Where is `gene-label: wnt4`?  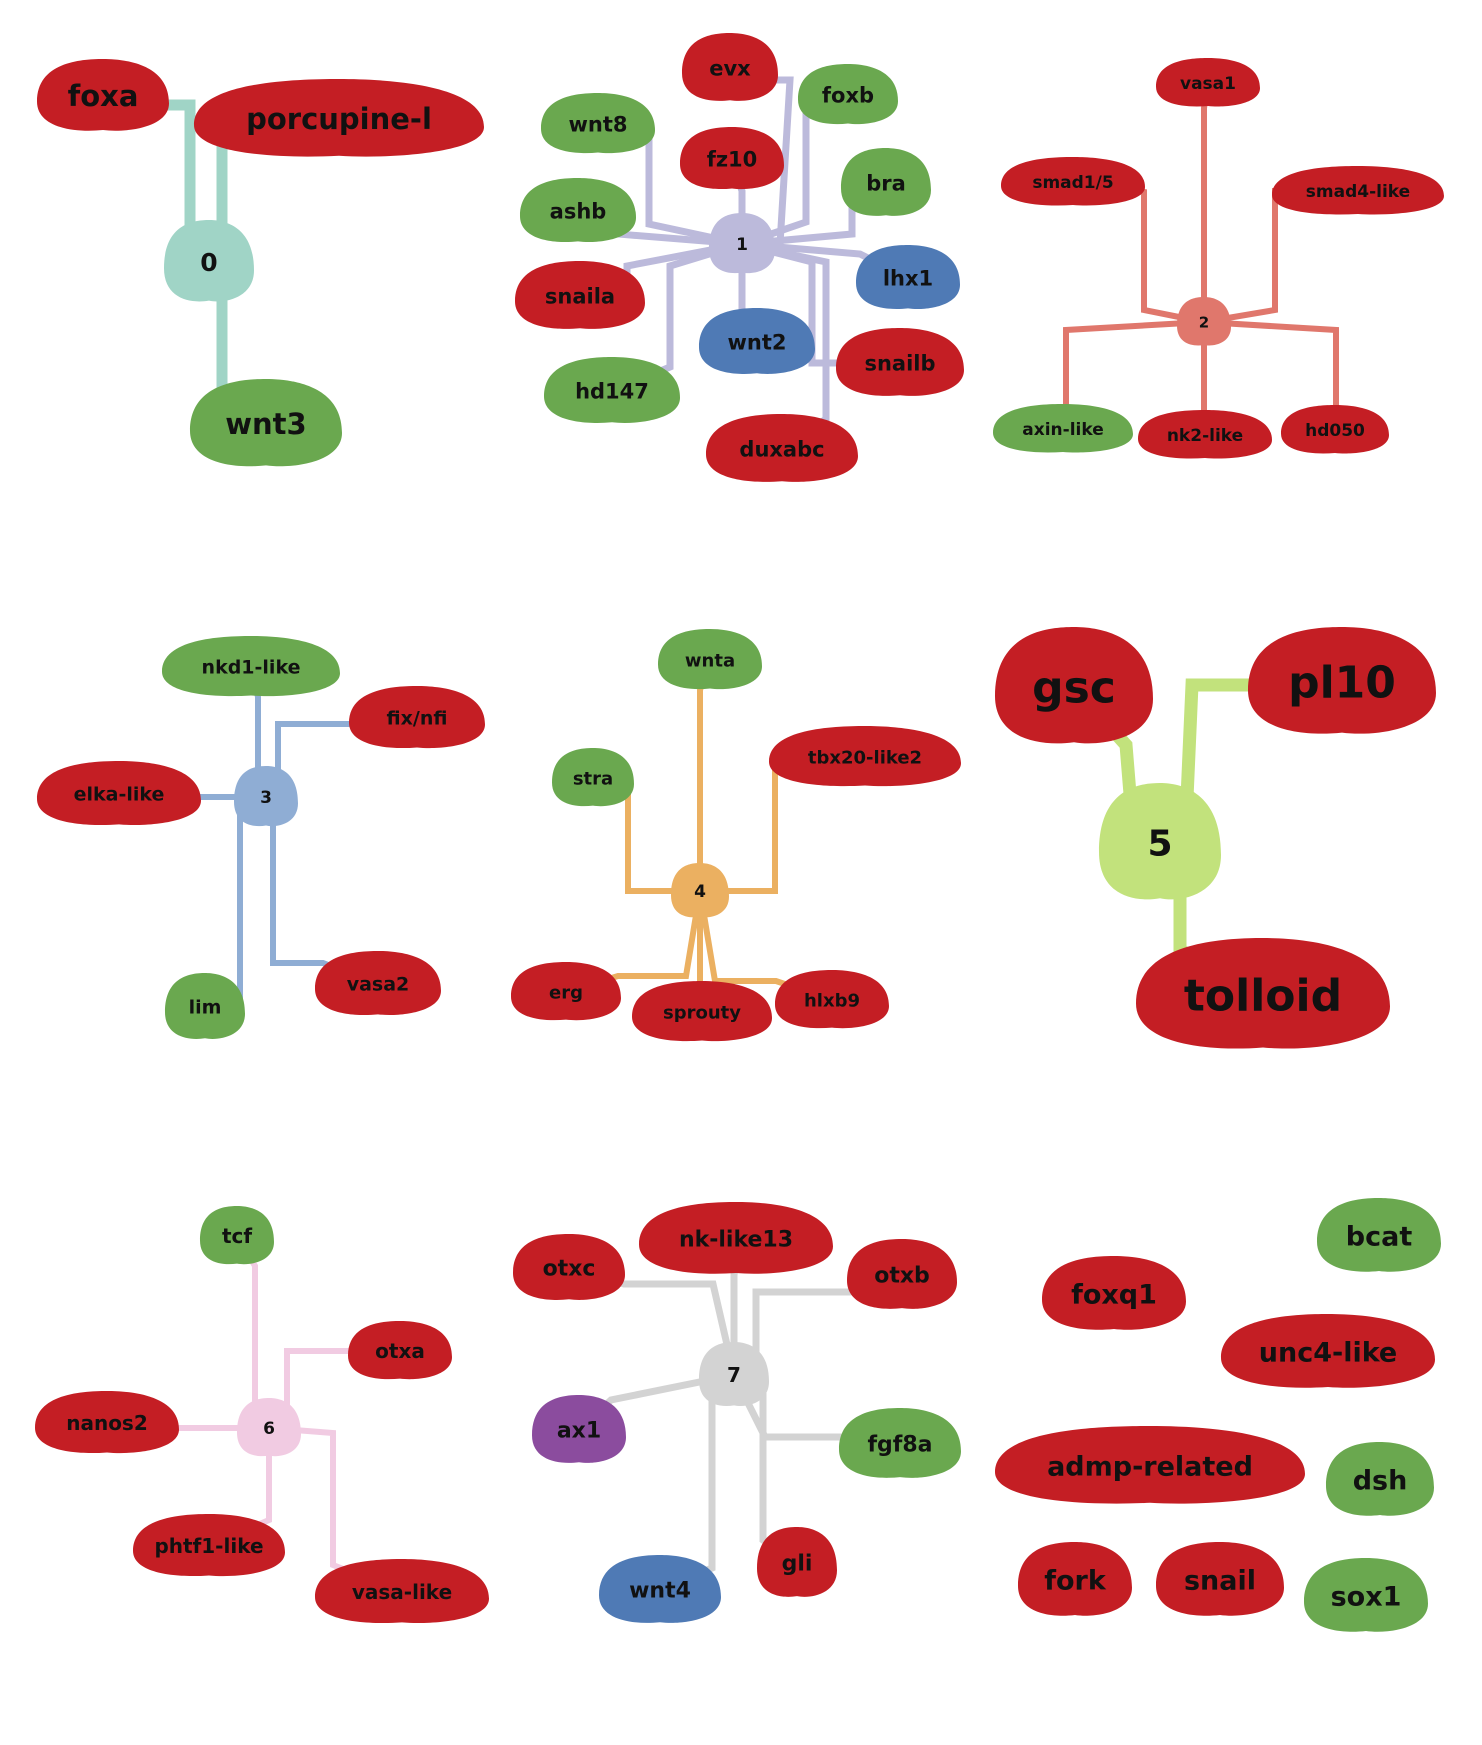 gene-label: wnt4 is located at coordinates (660, 1591).